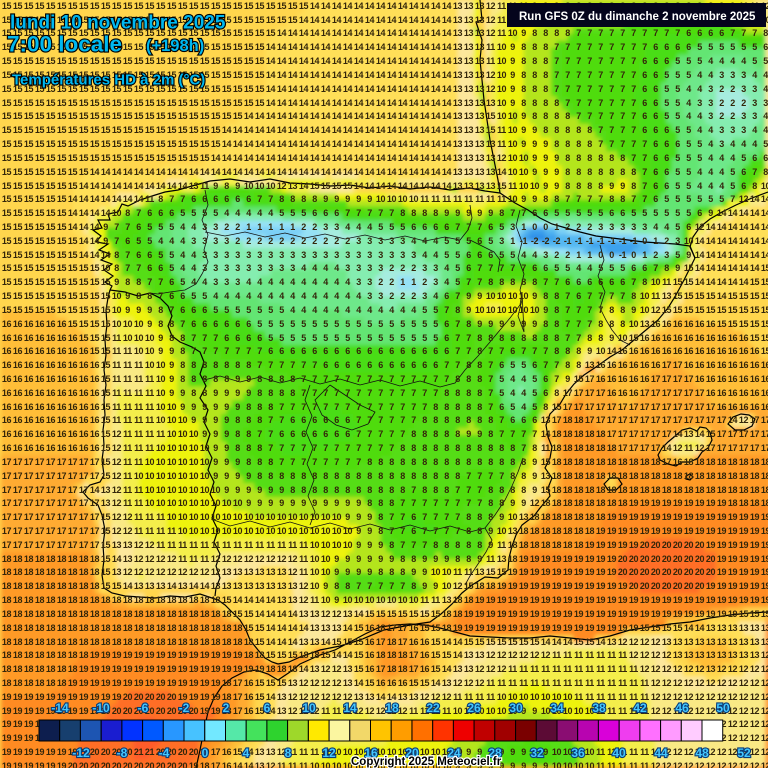 This screenshot has width=768, height=768. I want to click on svg-text: 42, so click(640, 708).